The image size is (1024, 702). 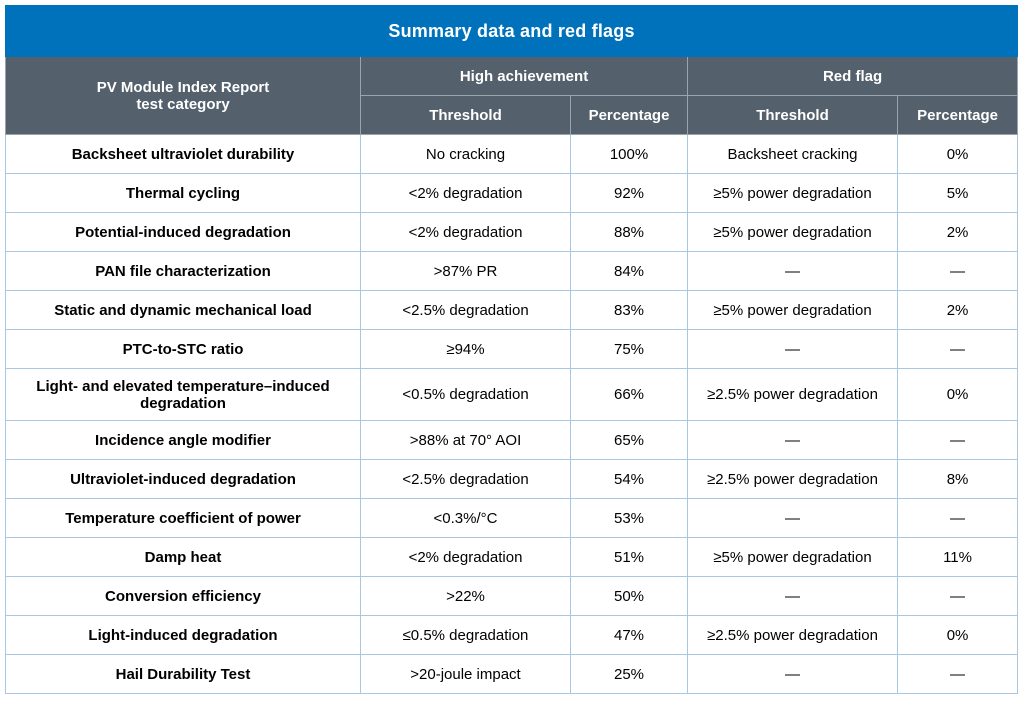 I want to click on table-row: PAN file characterization >87% PR 84% — —, so click(x=512, y=271).